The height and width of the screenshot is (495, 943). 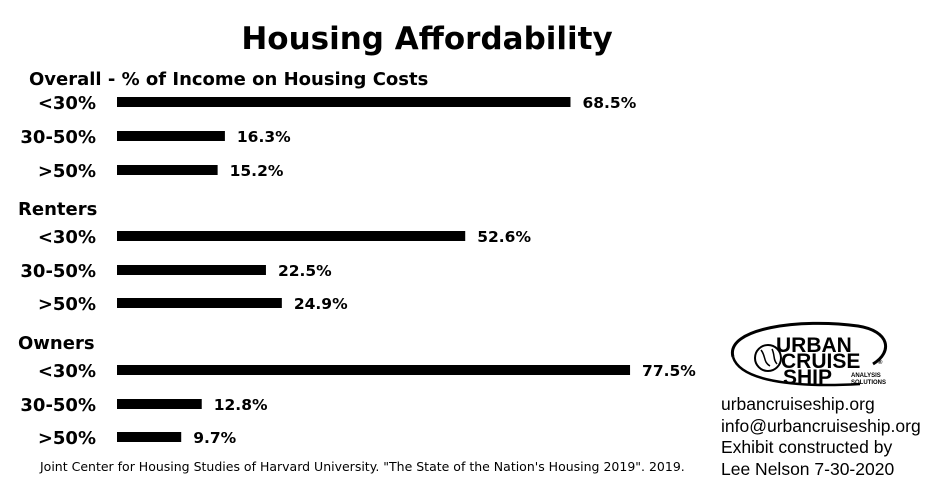 What do you see at coordinates (821, 426) in the screenshot?
I see `email-text: info@urbancruiseship.org` at bounding box center [821, 426].